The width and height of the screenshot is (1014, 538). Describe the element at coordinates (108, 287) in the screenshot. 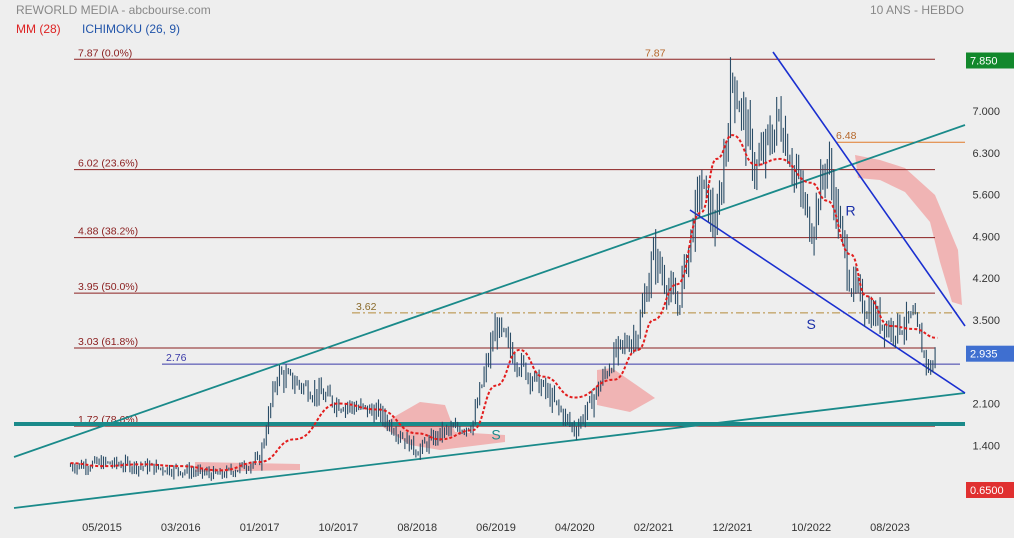

I see `fib-label: 3.95 (50.0%)` at that location.